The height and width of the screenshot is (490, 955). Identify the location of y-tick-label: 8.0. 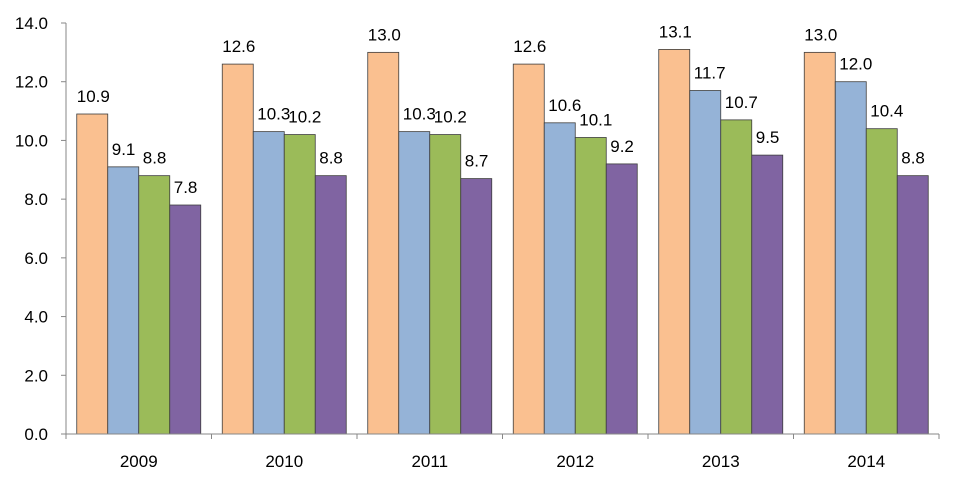
(36, 199).